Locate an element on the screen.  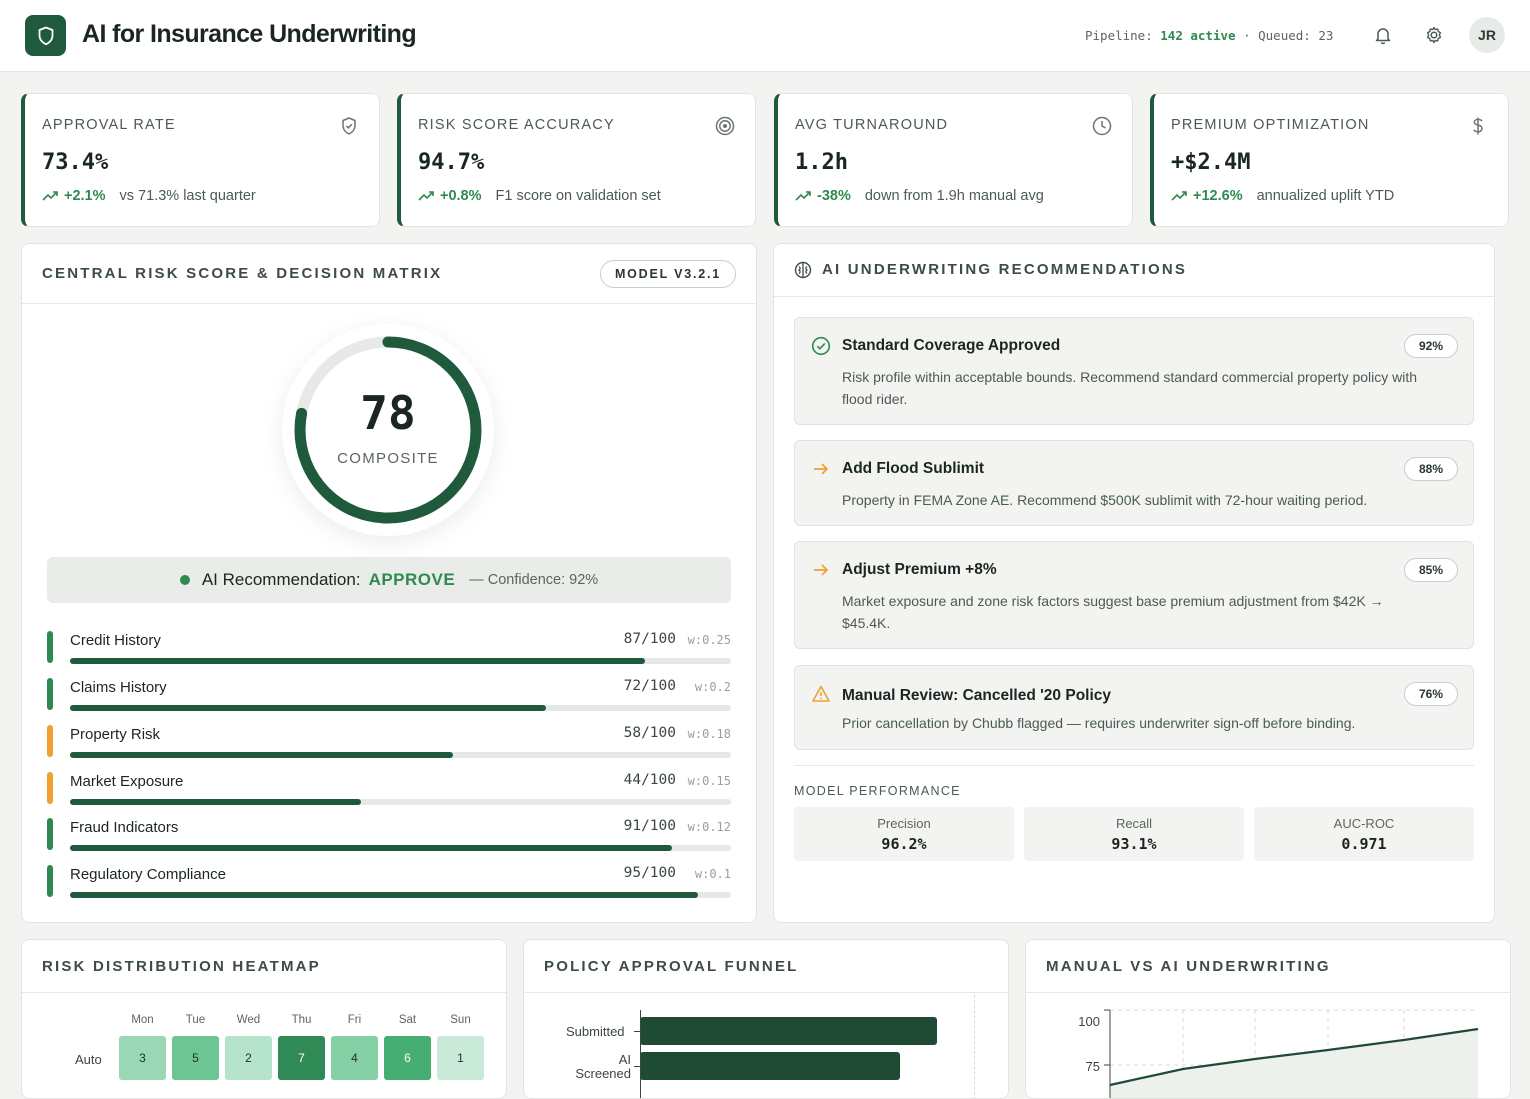
funnel-bar-submitted is located at coordinates (788, 1031).